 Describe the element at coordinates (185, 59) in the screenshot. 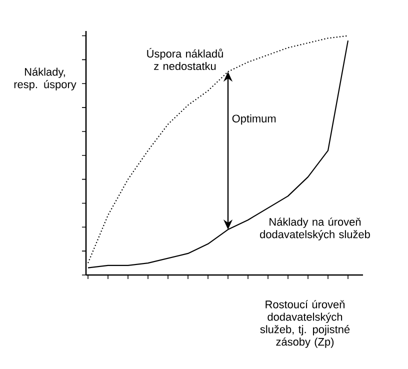

I see `series-label: Úspora nákladů z nedostatku` at that location.